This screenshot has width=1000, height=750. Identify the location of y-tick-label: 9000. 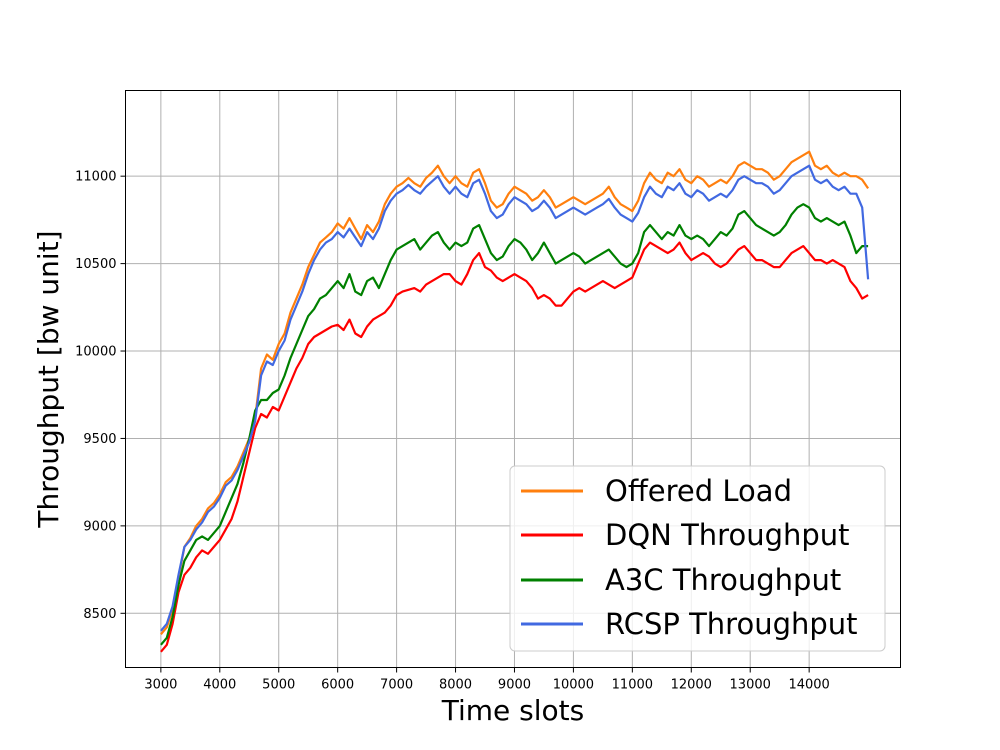
(99, 526).